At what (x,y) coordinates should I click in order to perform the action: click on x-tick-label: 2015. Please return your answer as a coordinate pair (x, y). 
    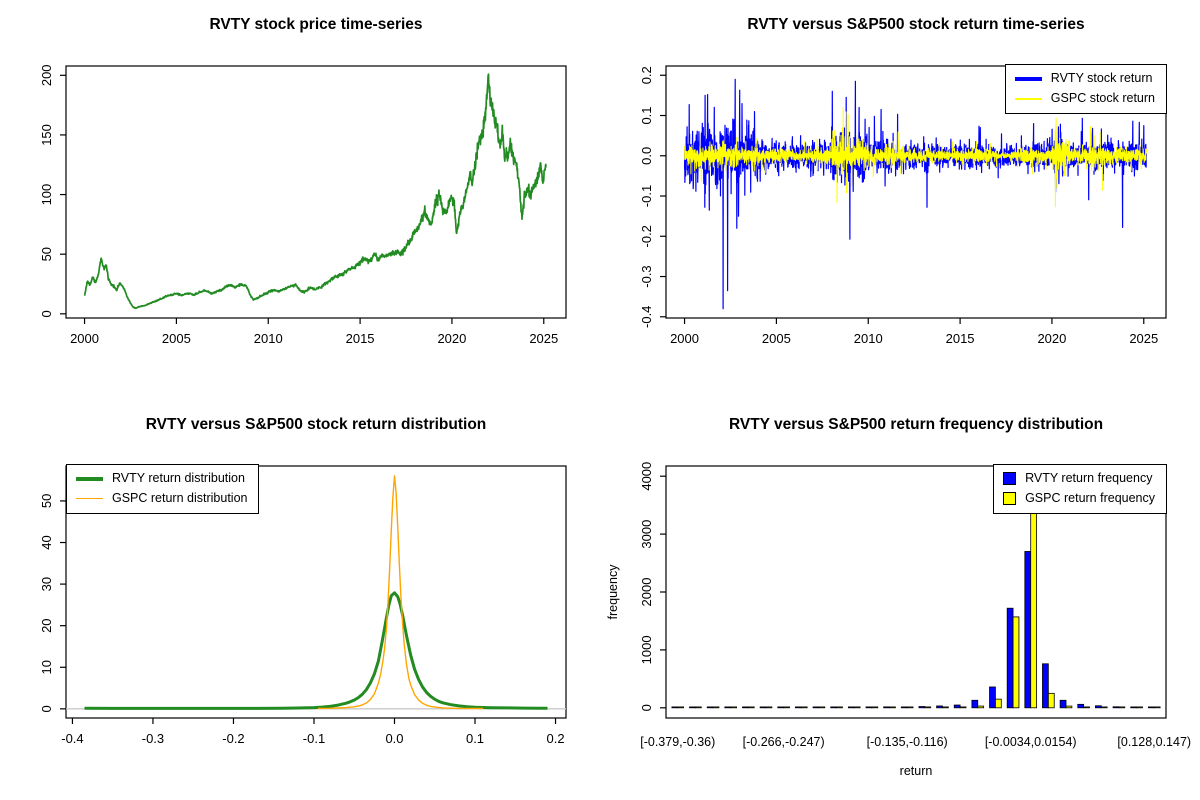
    Looking at the image, I should click on (960, 338).